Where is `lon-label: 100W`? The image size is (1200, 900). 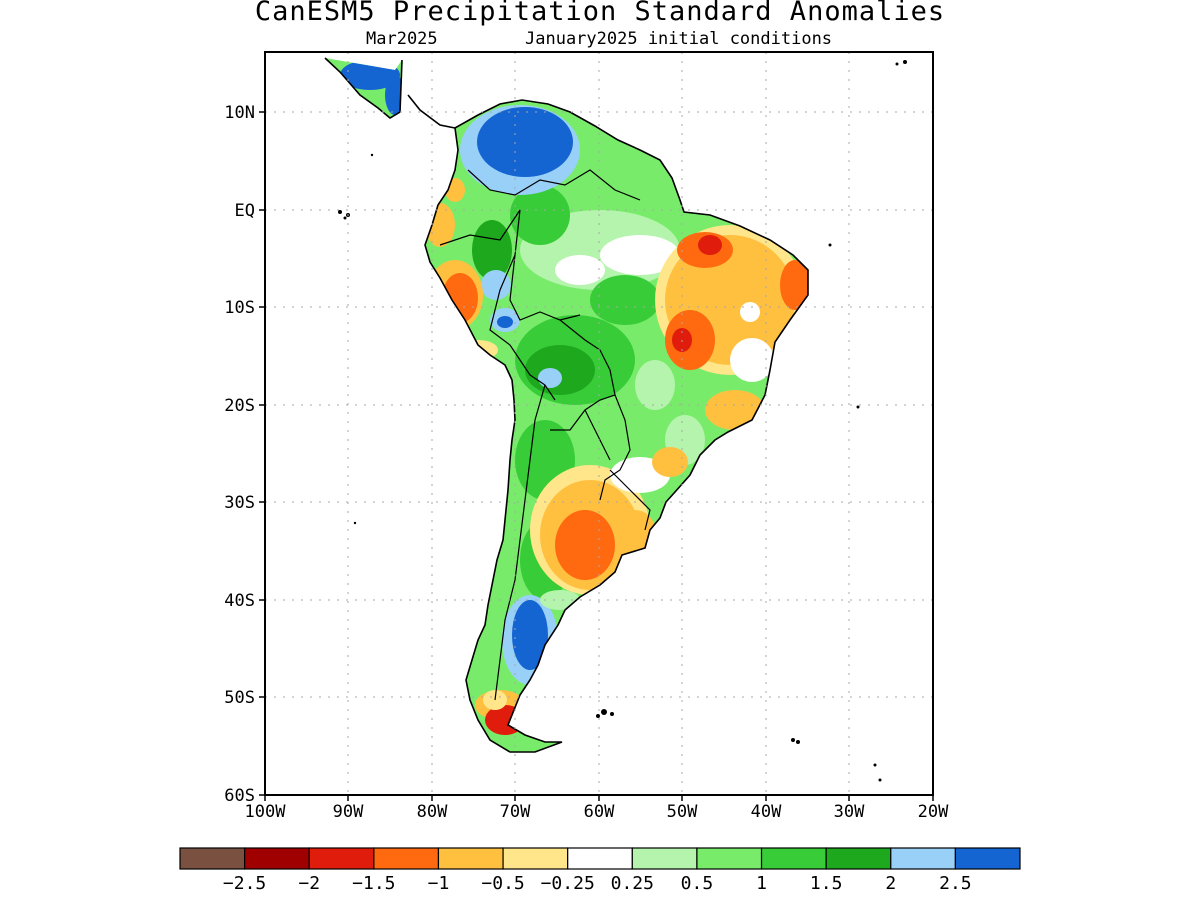 lon-label: 100W is located at coordinates (266, 812).